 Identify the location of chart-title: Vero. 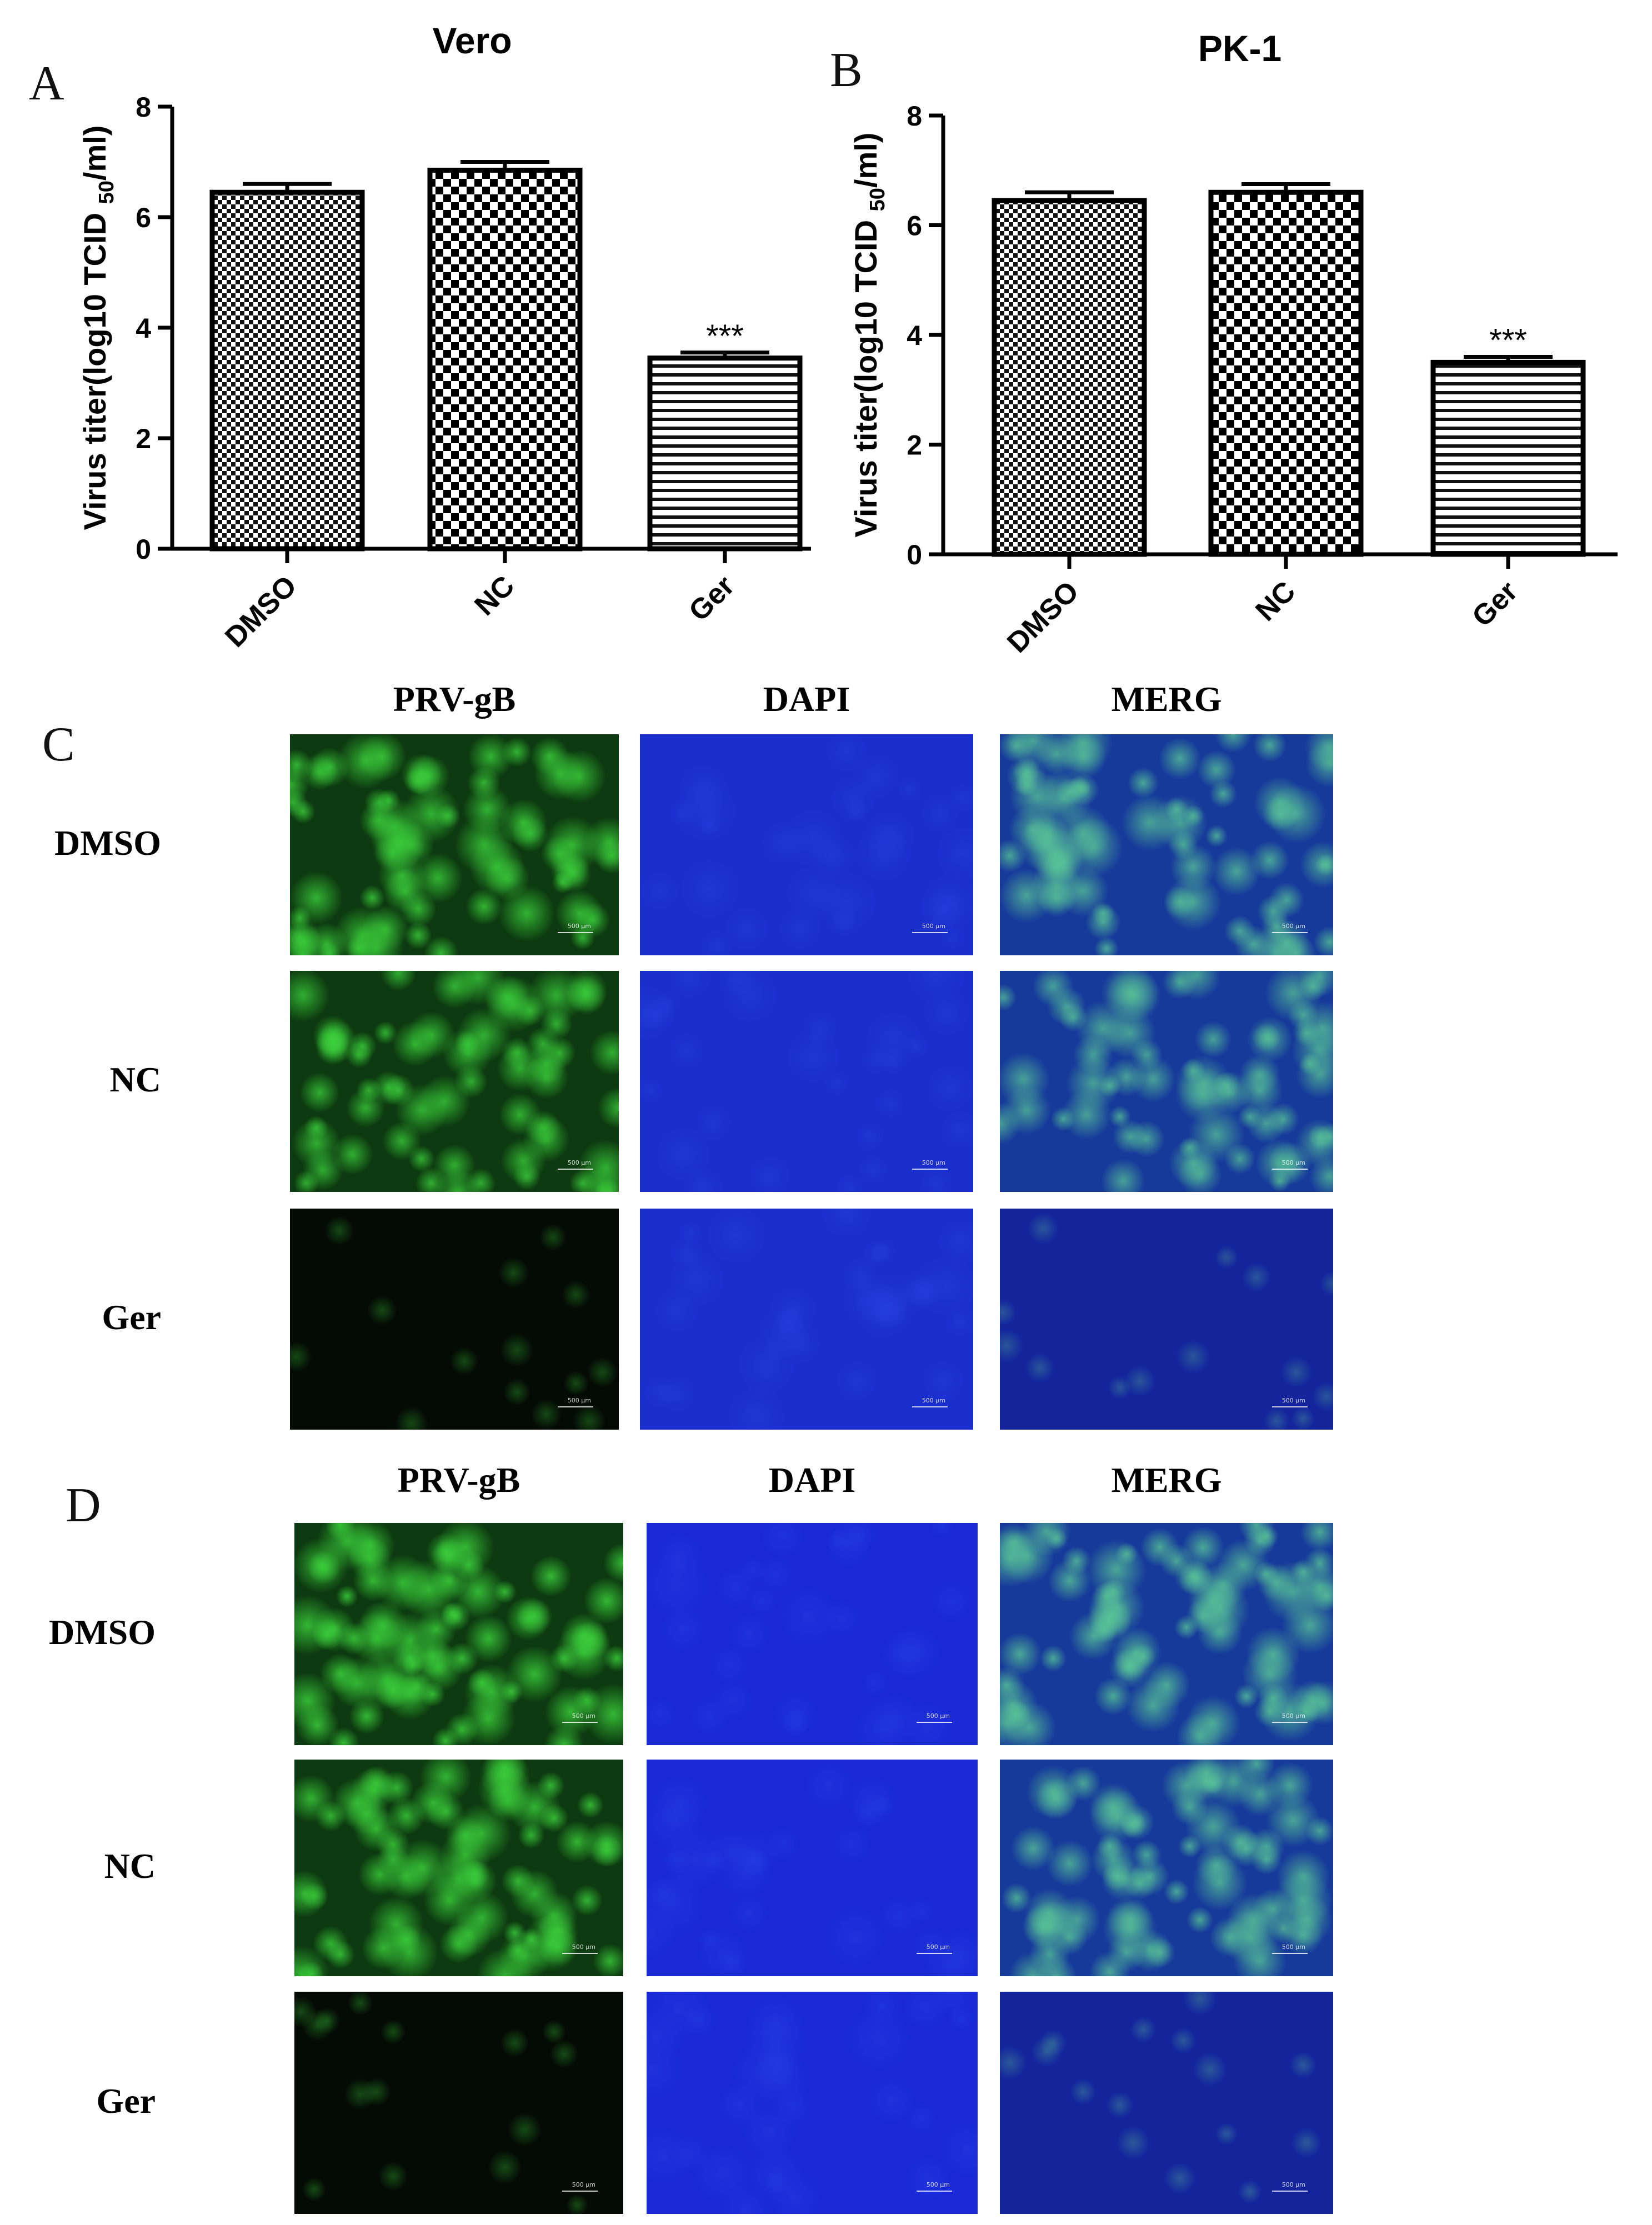
(472, 40).